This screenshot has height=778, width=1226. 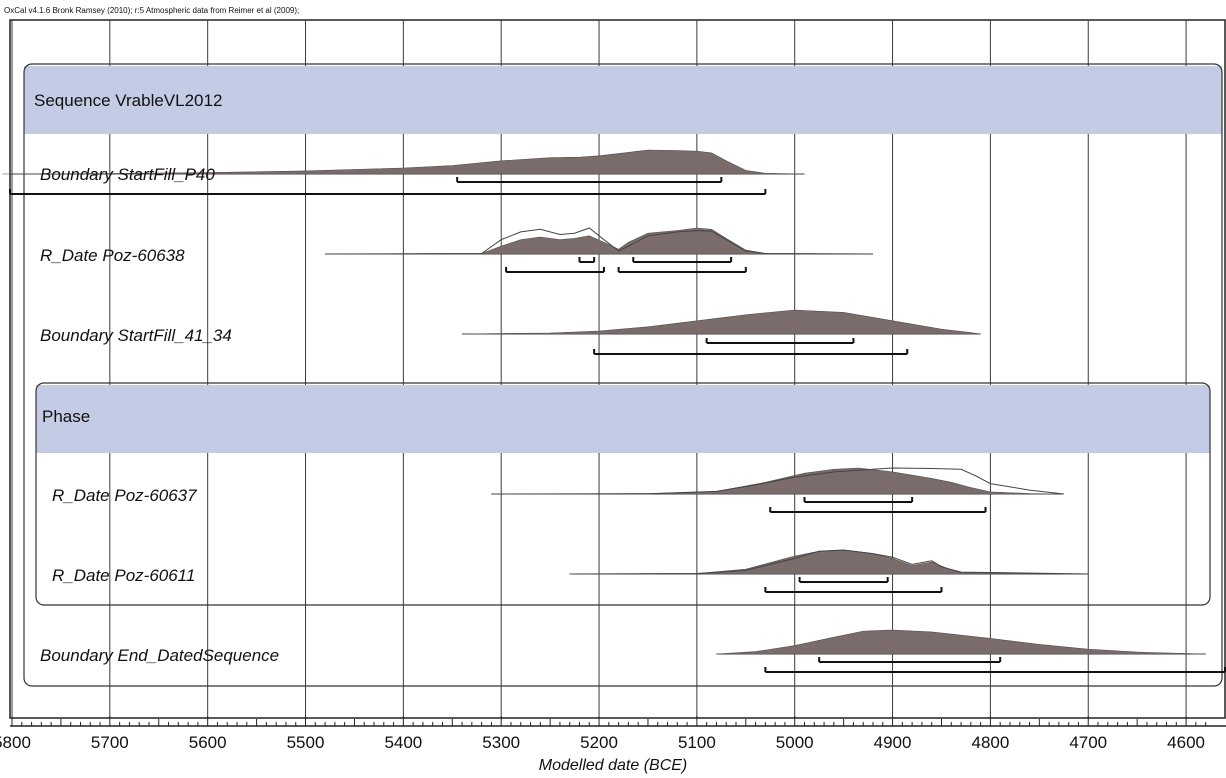 I want to click on row-label: R_Date Poz-60637, so click(x=124, y=495).